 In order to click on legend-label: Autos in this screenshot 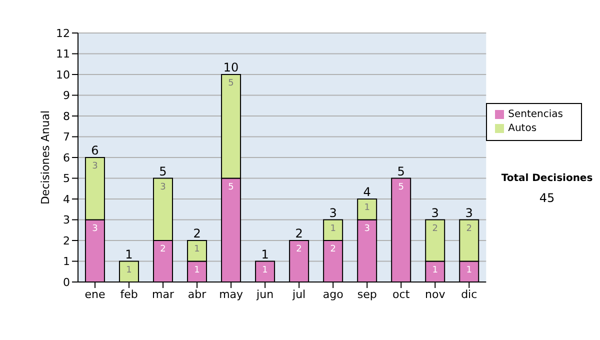, I will do `click(522, 128)`.